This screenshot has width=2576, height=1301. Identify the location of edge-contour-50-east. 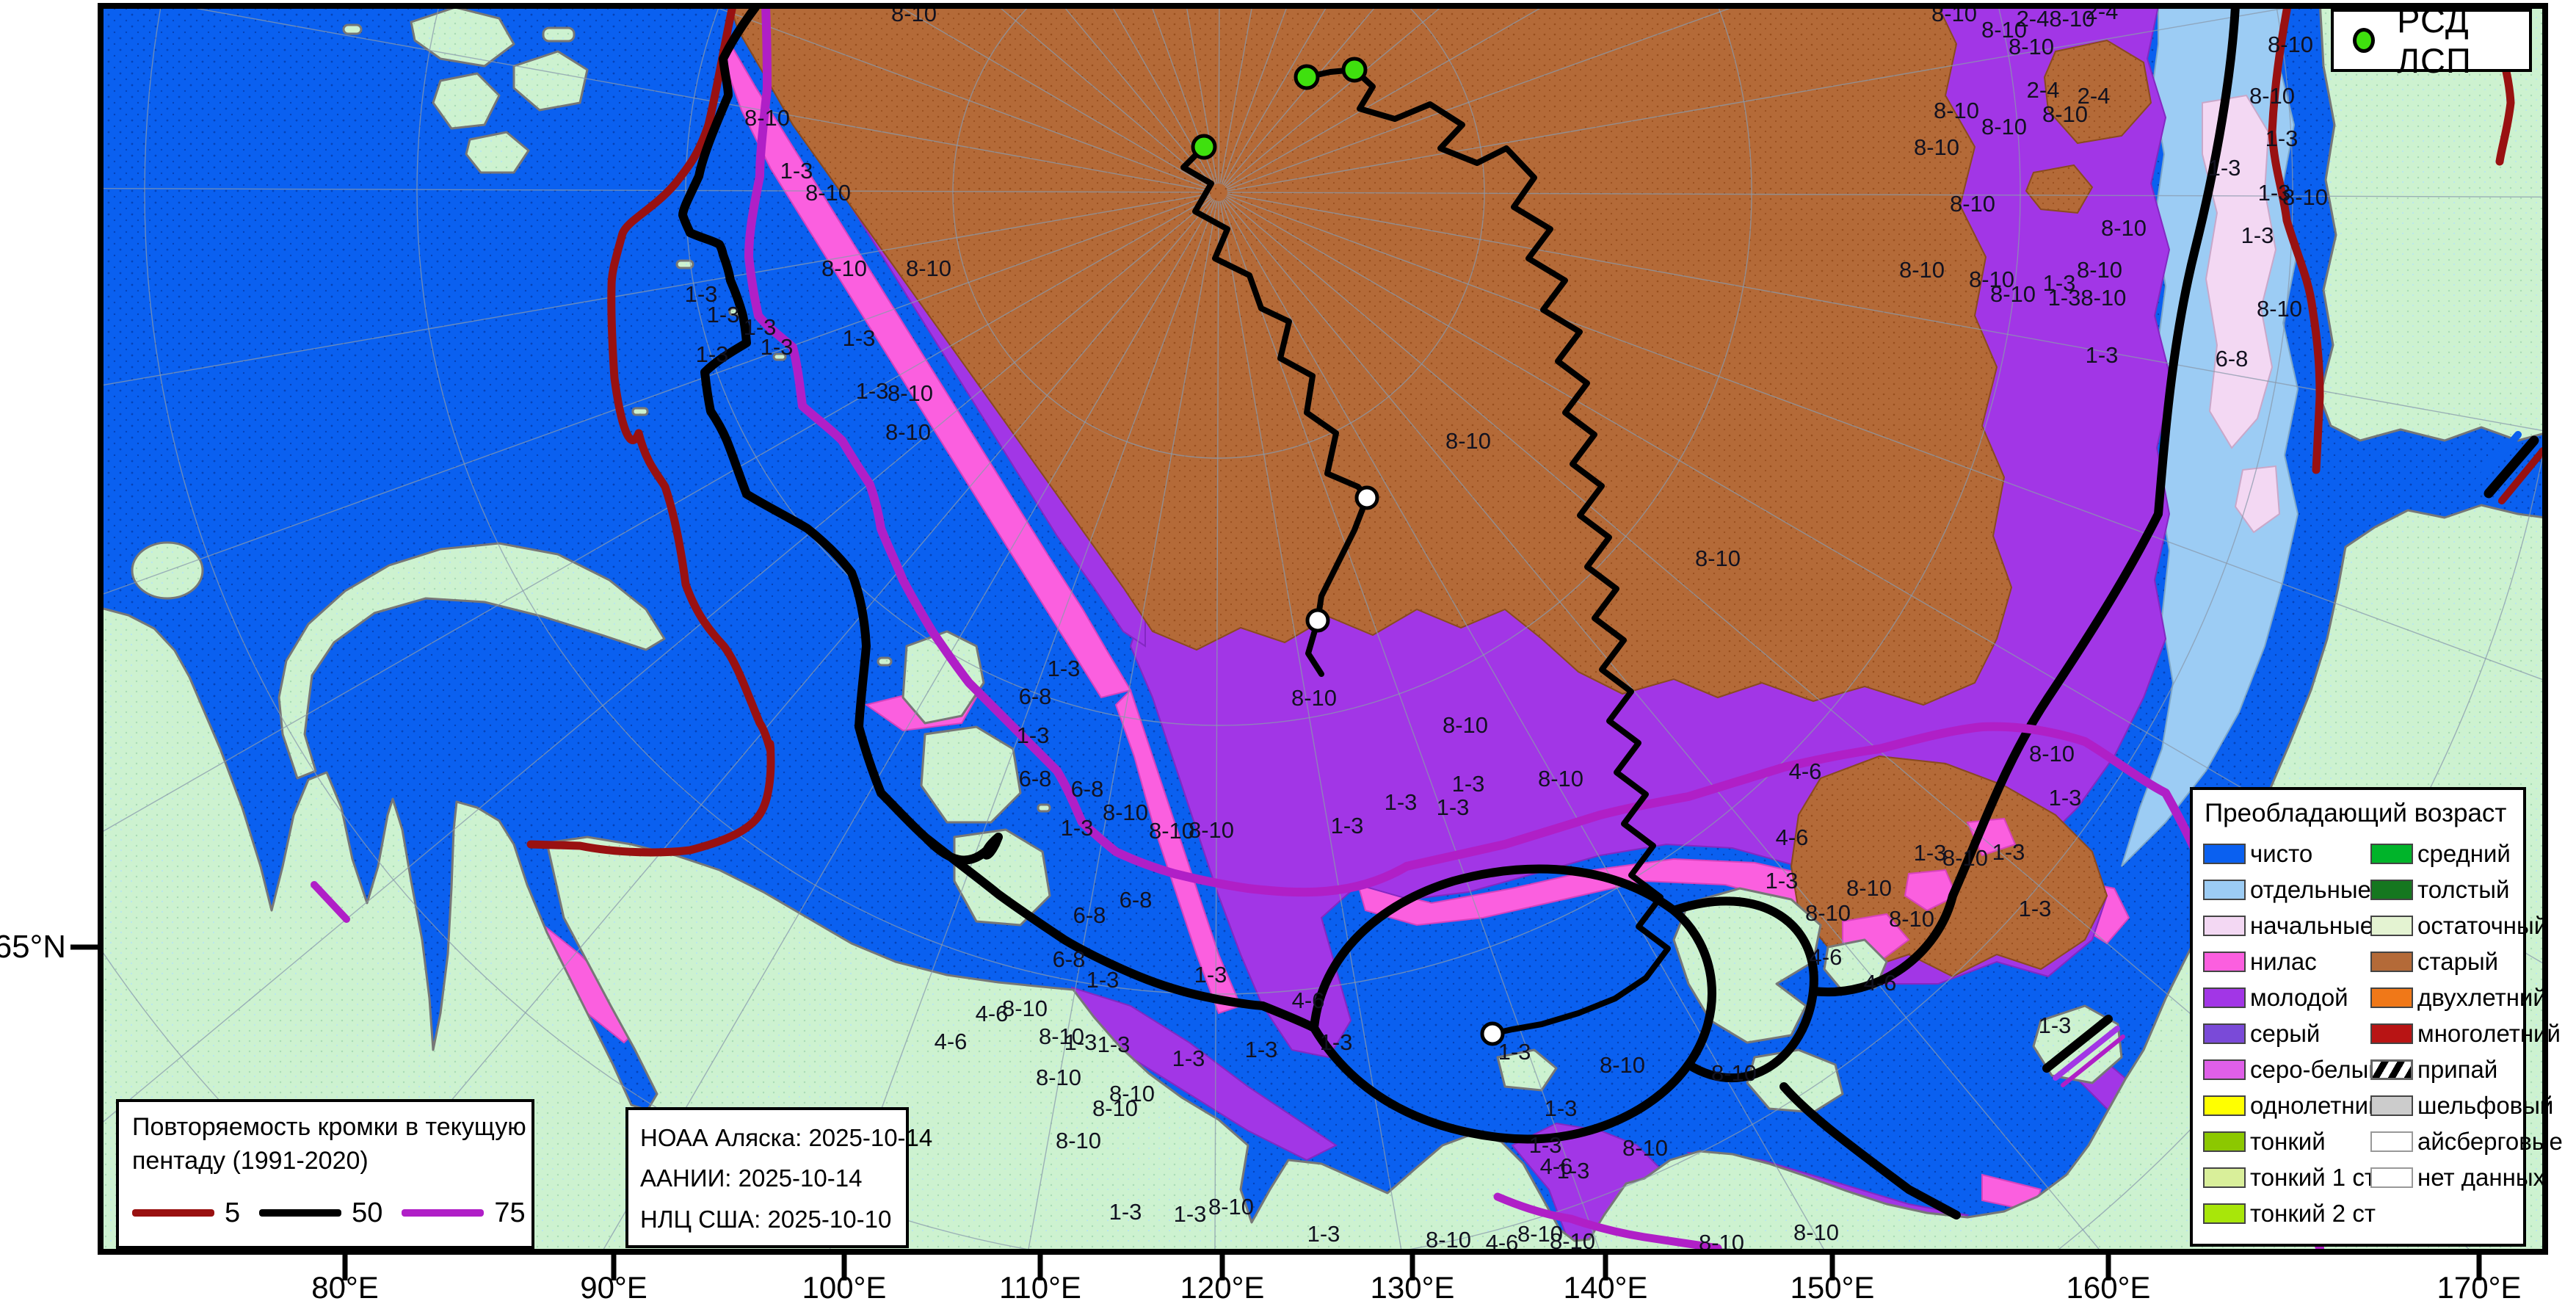
(2025, 501).